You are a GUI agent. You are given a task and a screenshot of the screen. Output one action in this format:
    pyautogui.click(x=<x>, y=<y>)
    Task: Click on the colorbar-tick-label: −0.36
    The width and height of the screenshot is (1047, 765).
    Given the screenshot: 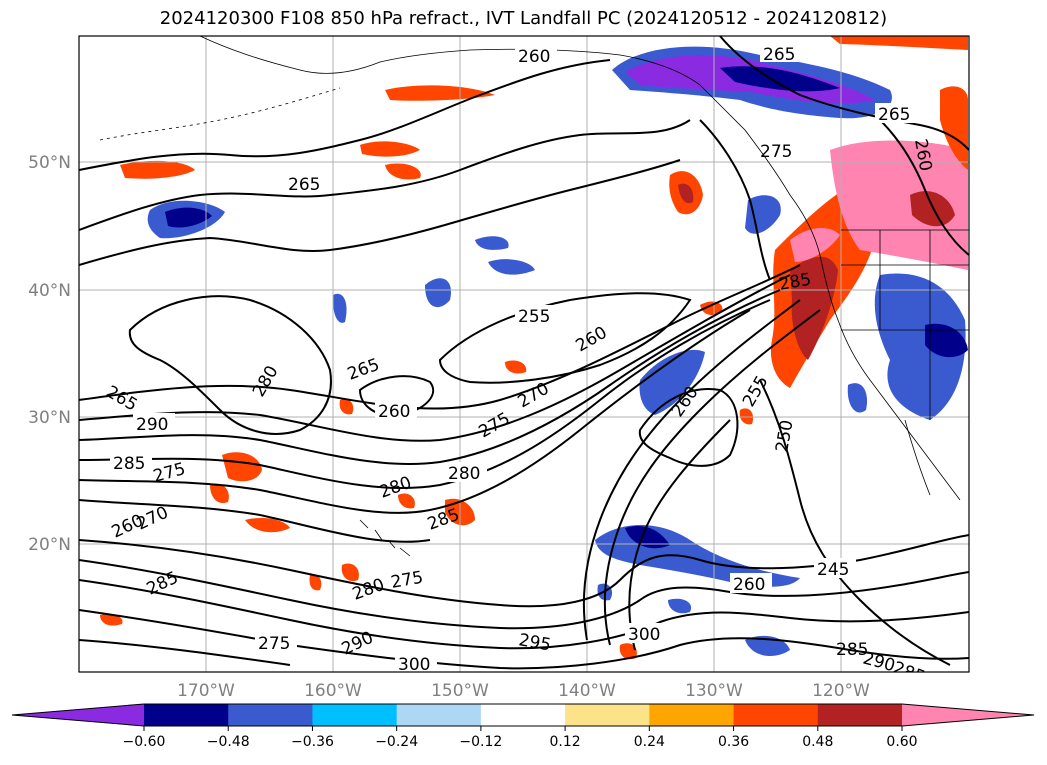 What is the action you would take?
    pyautogui.click(x=312, y=742)
    